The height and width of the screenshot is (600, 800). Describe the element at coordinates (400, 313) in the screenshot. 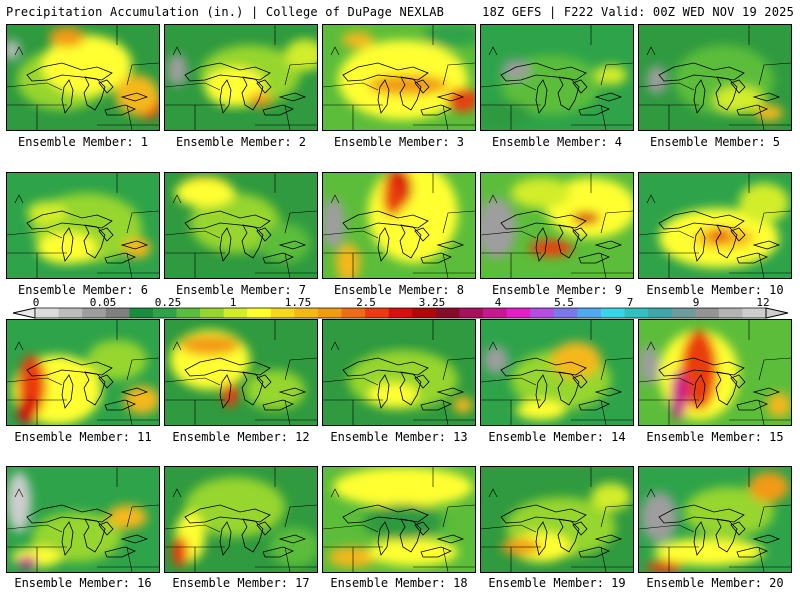

I see `color-scale-bar` at that location.